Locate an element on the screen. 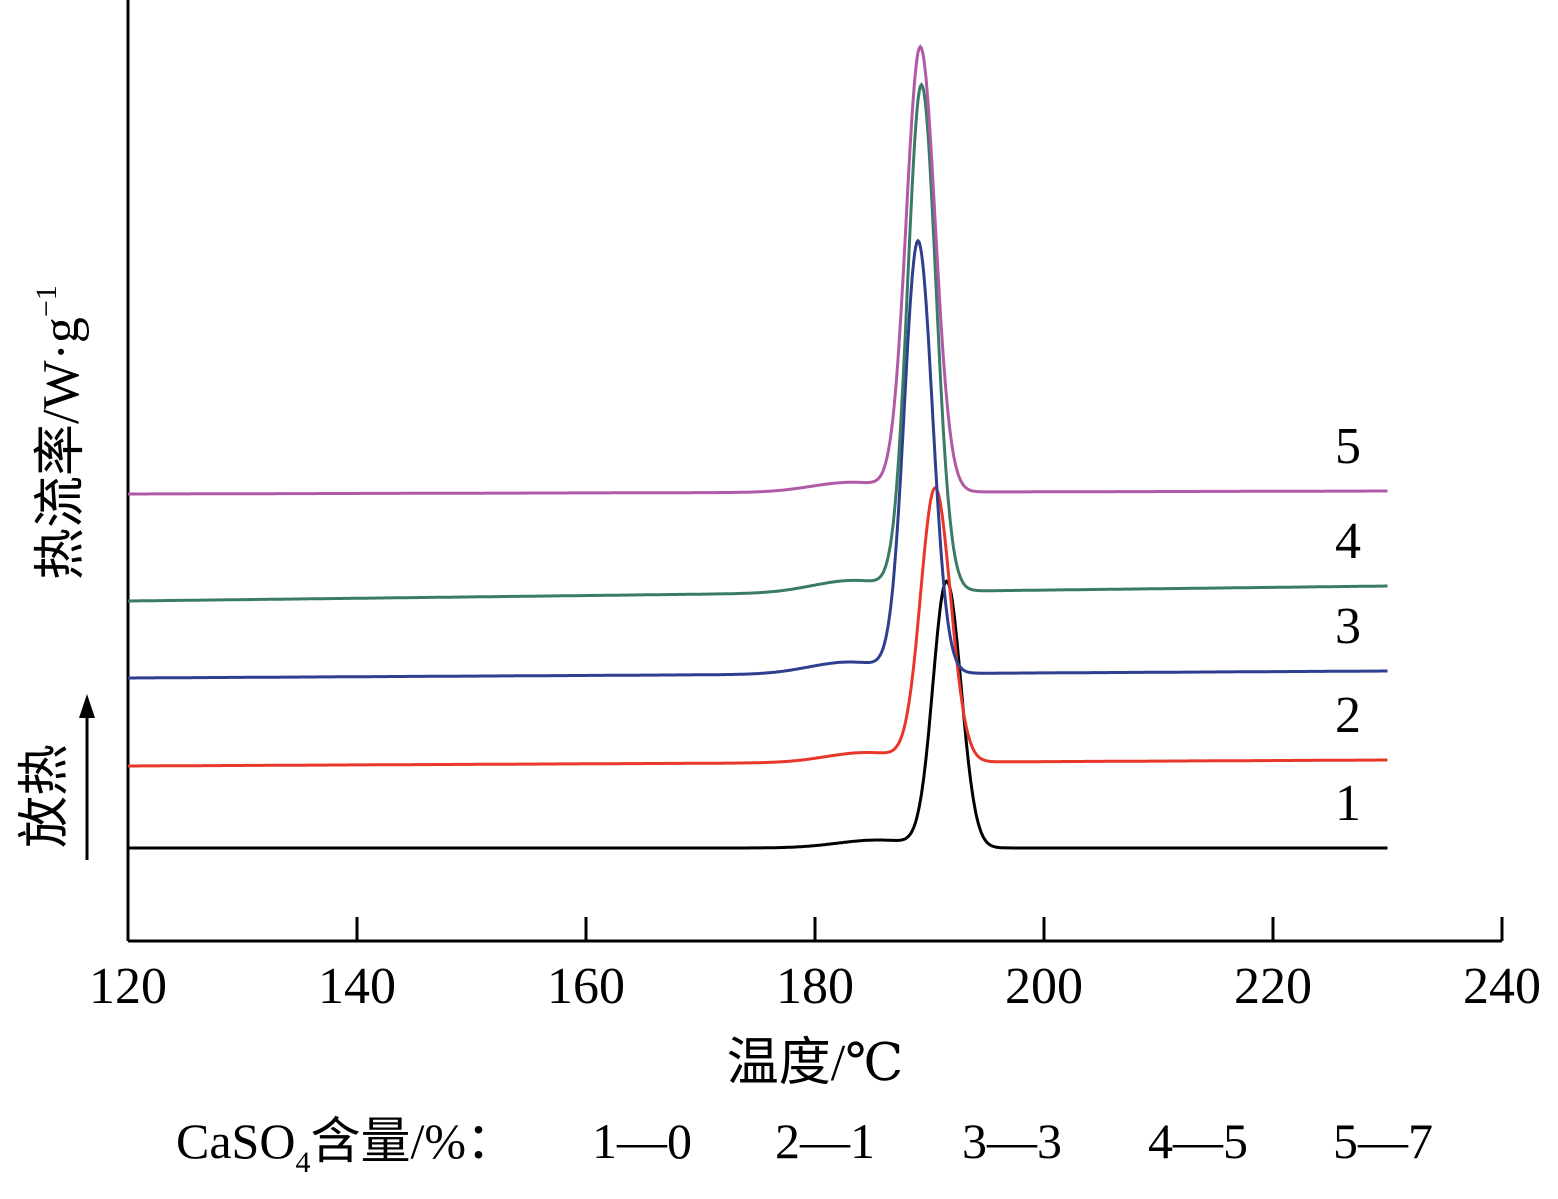 This screenshot has height=1199, width=1558. exo-label-group: 放热 is located at coordinates (45, 796).